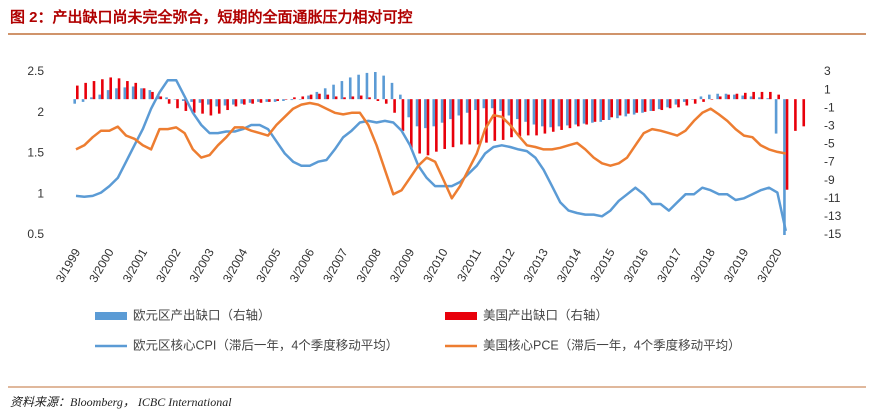 The width and height of the screenshot is (874, 418). I want to click on y2-tick-label: -13, so click(833, 216).